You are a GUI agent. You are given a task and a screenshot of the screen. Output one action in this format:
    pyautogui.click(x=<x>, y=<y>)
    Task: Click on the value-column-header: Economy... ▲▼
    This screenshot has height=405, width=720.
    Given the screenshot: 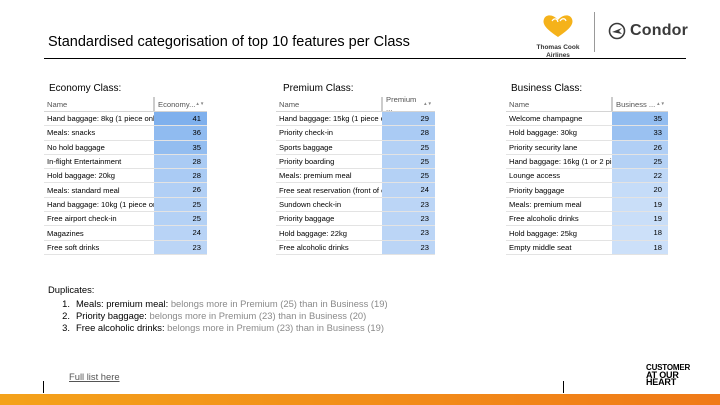 What is the action you would take?
    pyautogui.click(x=180, y=104)
    